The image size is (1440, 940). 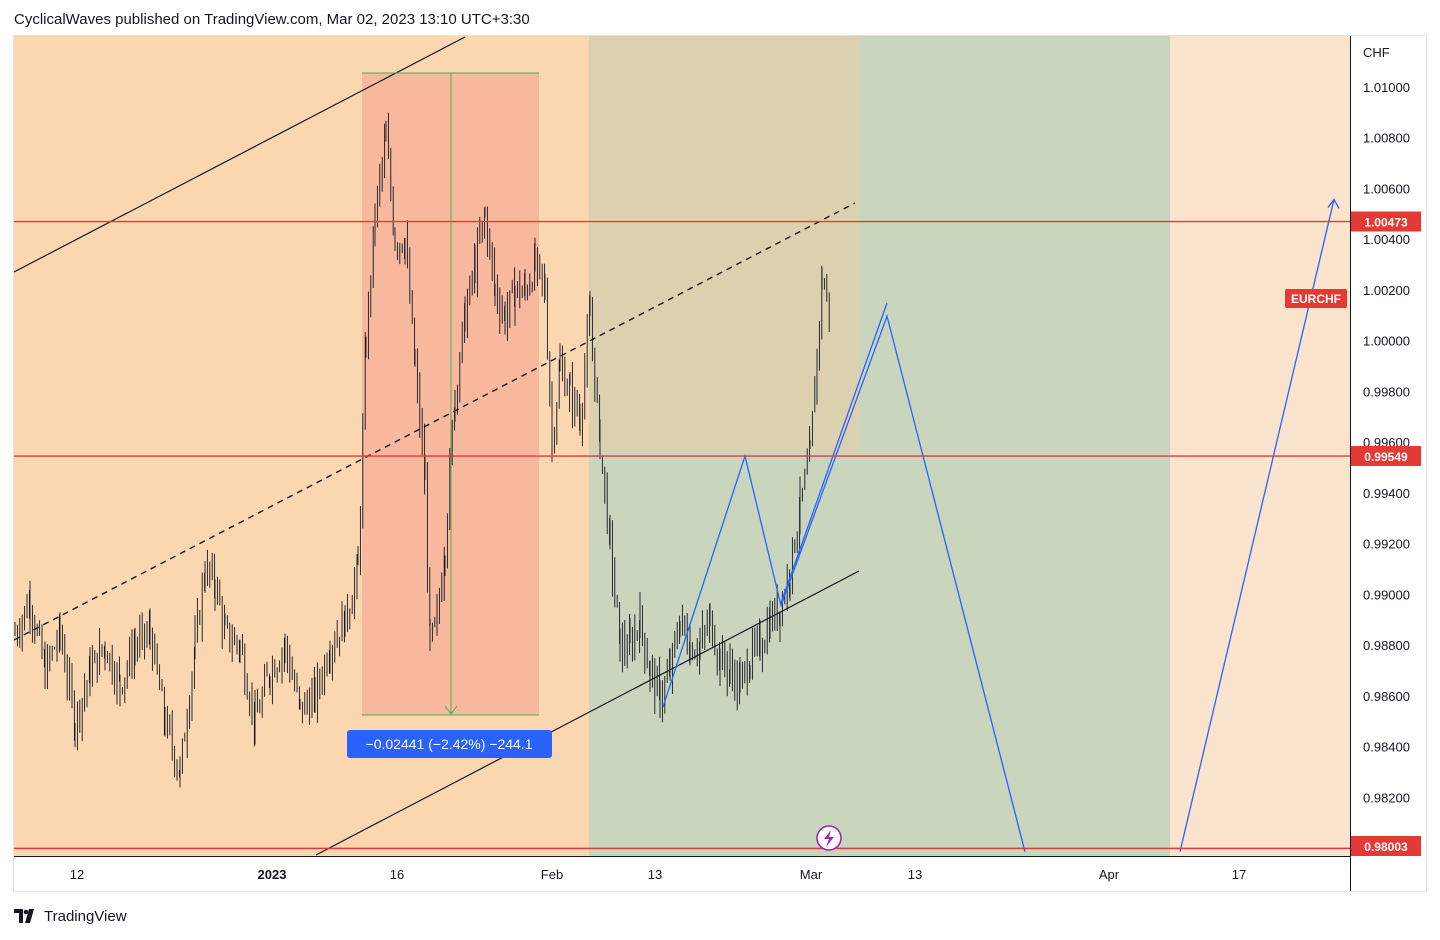 What do you see at coordinates (1386, 138) in the screenshot?
I see `price-tick-label: 1.00800` at bounding box center [1386, 138].